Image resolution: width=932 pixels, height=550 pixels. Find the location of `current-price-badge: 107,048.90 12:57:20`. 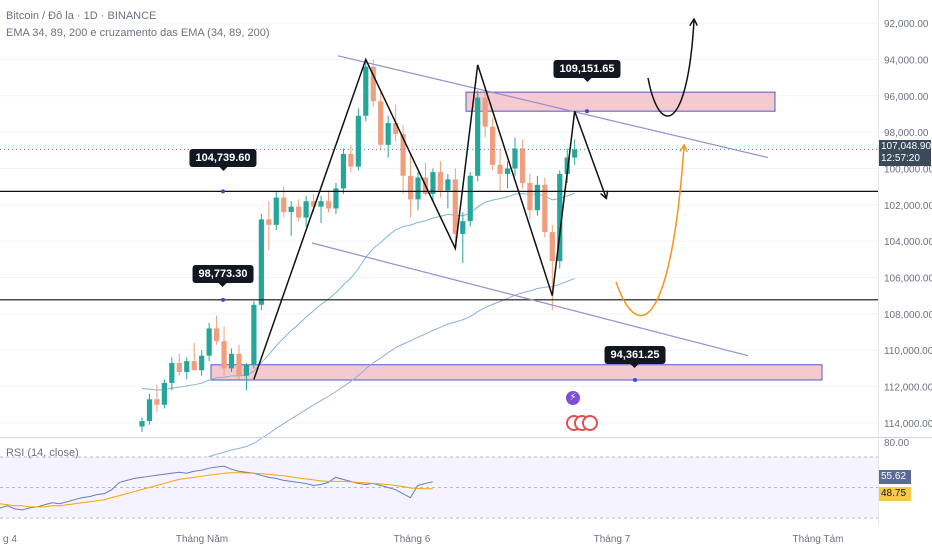

current-price-badge: 107,048.90 12:57:20 is located at coordinates (905, 153).